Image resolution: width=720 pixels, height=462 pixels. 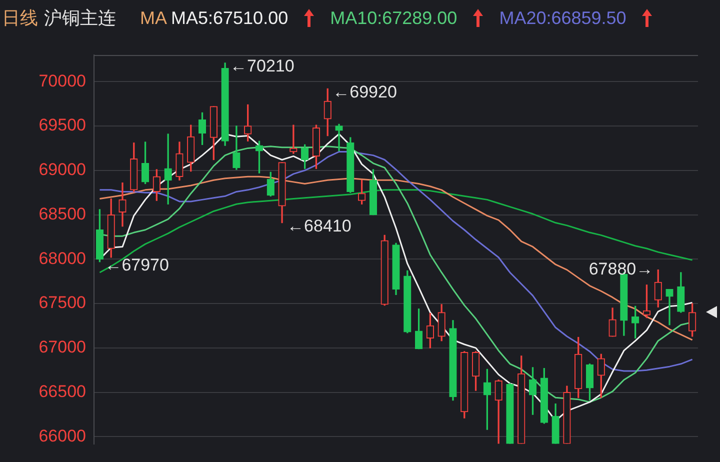 What do you see at coordinates (20, 18) in the screenshot?
I see `chart-title: 日线` at bounding box center [20, 18].